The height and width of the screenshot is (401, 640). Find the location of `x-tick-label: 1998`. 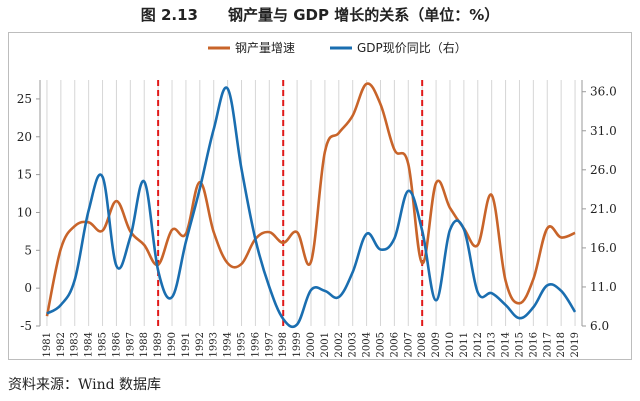

x-tick-label: 1998 is located at coordinates (283, 344).